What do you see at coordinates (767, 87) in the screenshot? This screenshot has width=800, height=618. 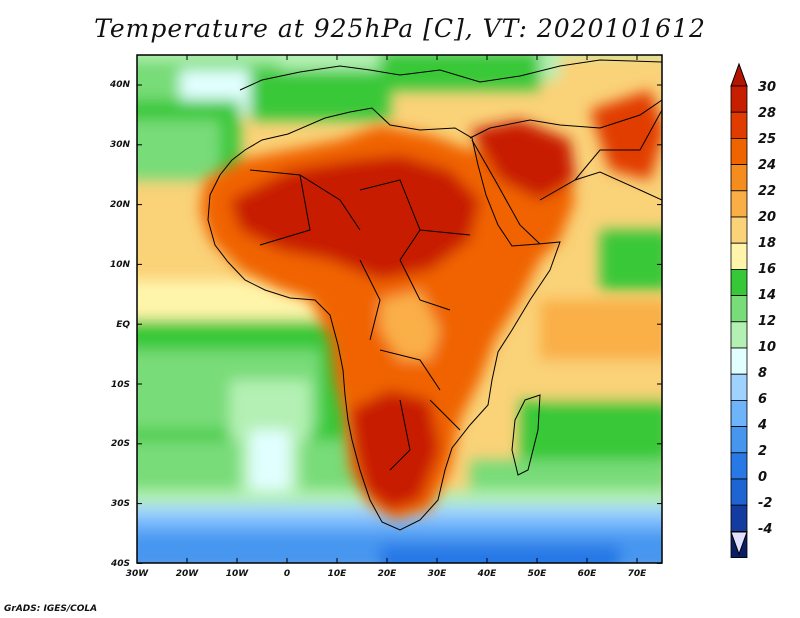 I see `colorbar-label: 30` at bounding box center [767, 87].